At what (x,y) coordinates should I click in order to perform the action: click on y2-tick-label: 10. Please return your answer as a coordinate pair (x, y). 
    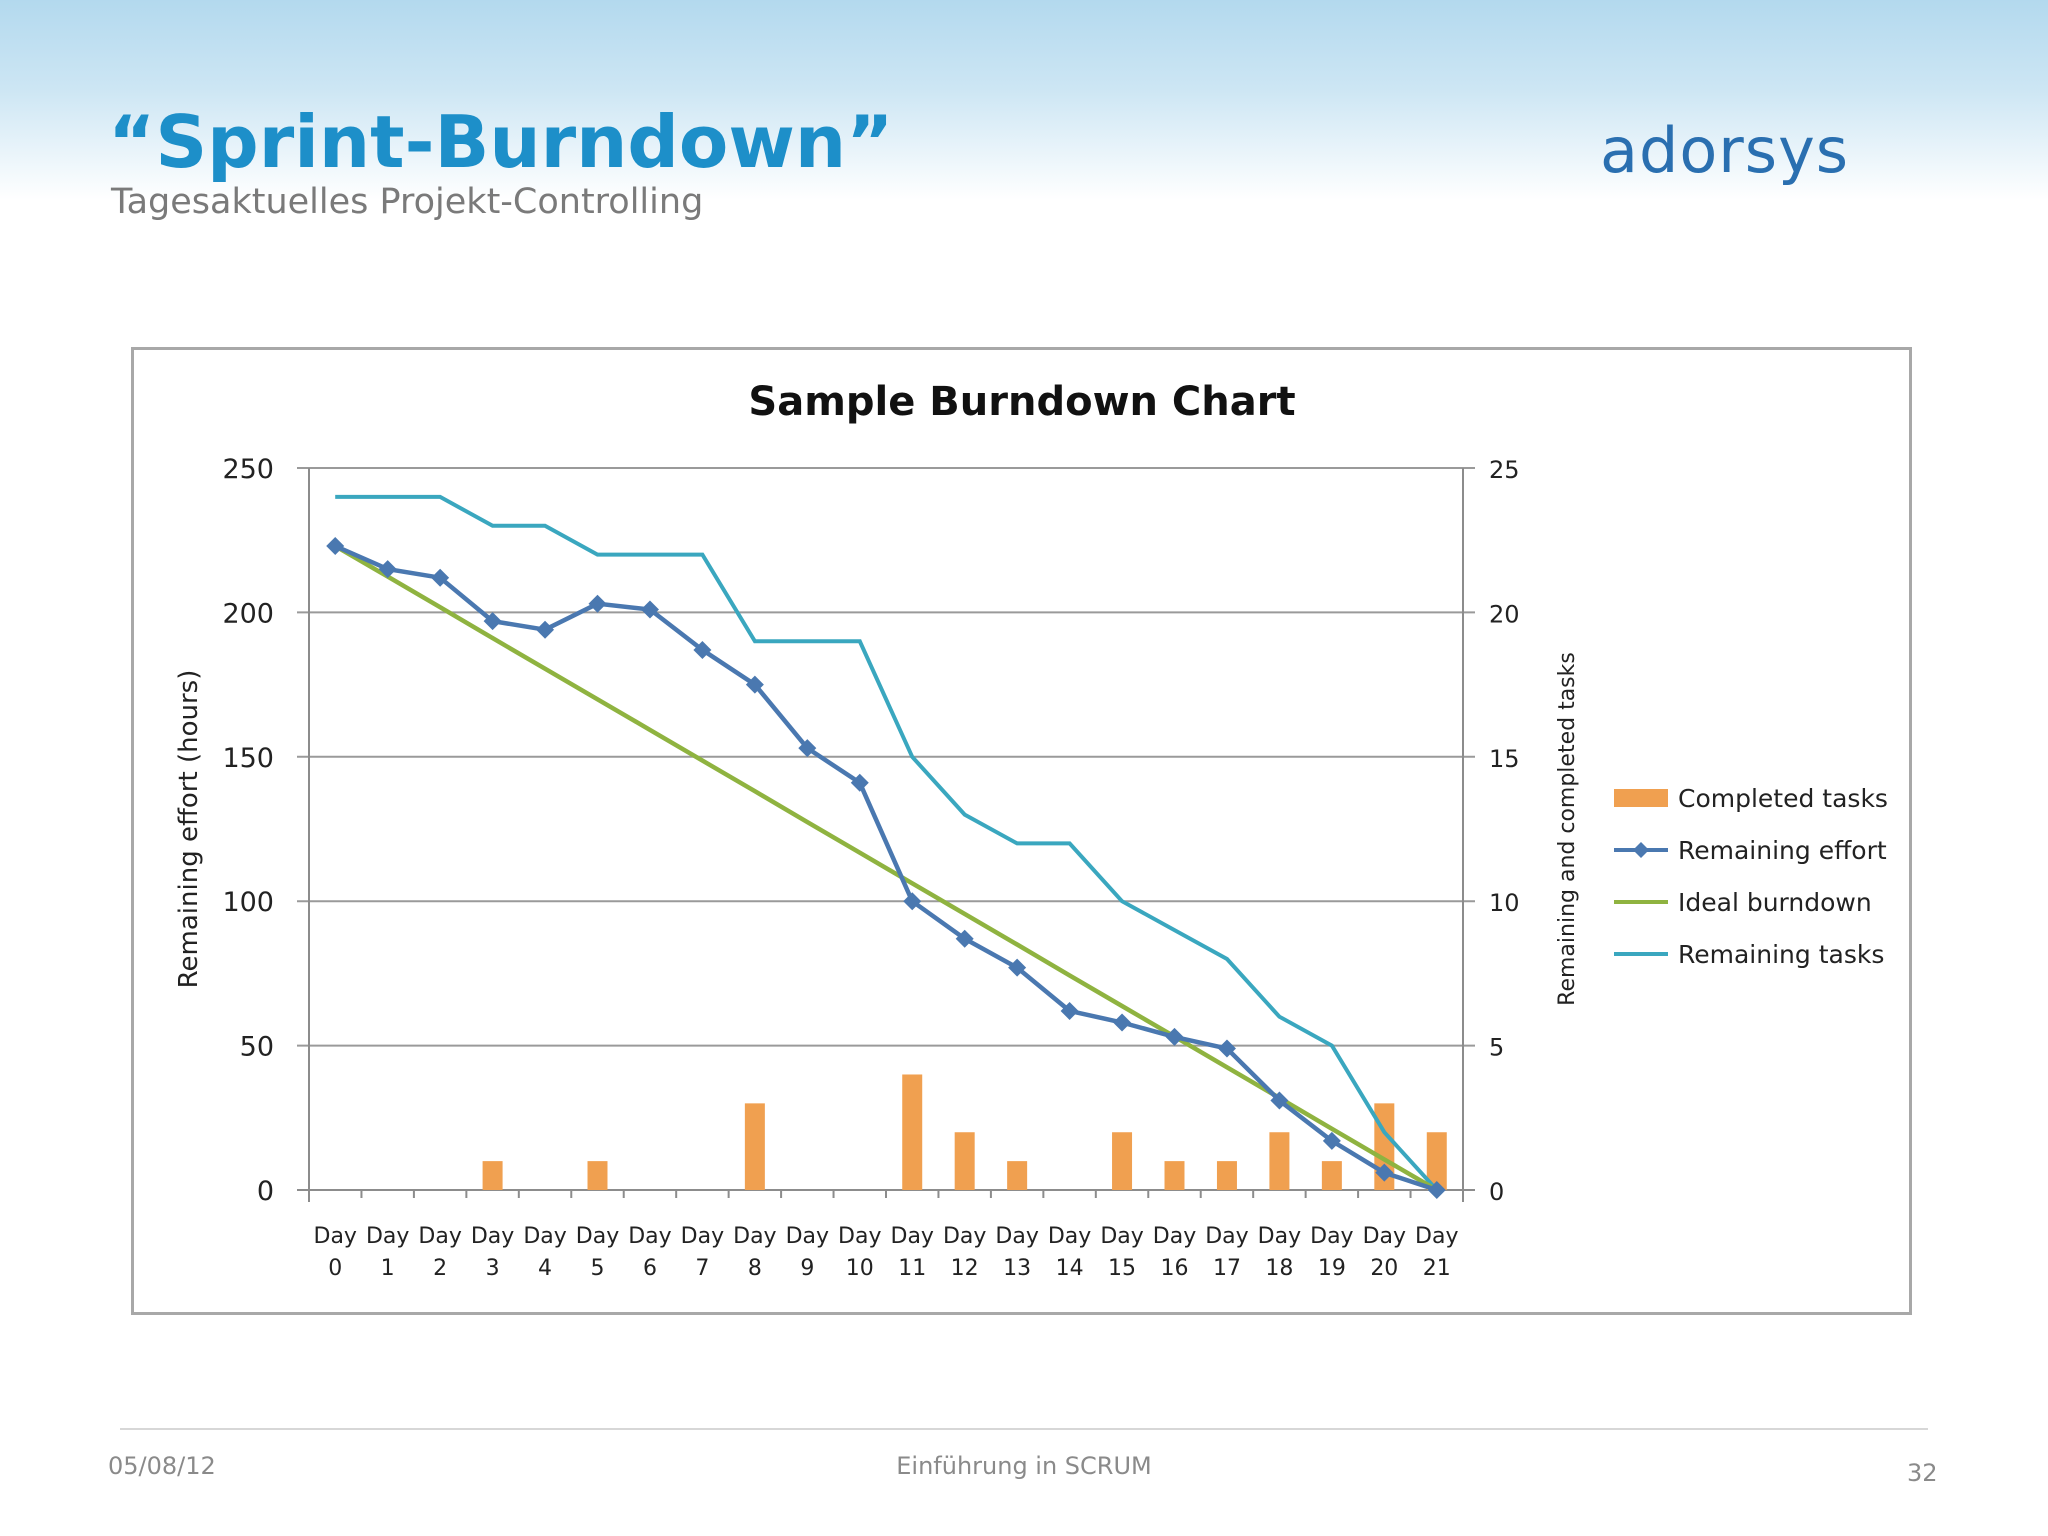
    Looking at the image, I should click on (1504, 903).